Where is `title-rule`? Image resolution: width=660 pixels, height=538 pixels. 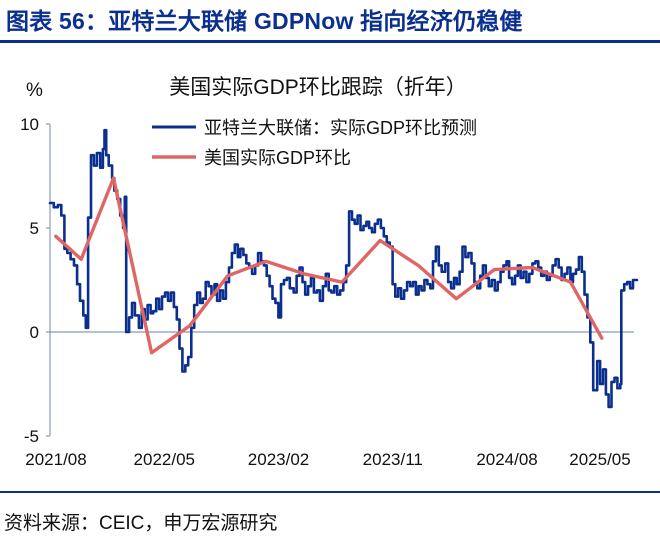
title-rule is located at coordinates (330, 41).